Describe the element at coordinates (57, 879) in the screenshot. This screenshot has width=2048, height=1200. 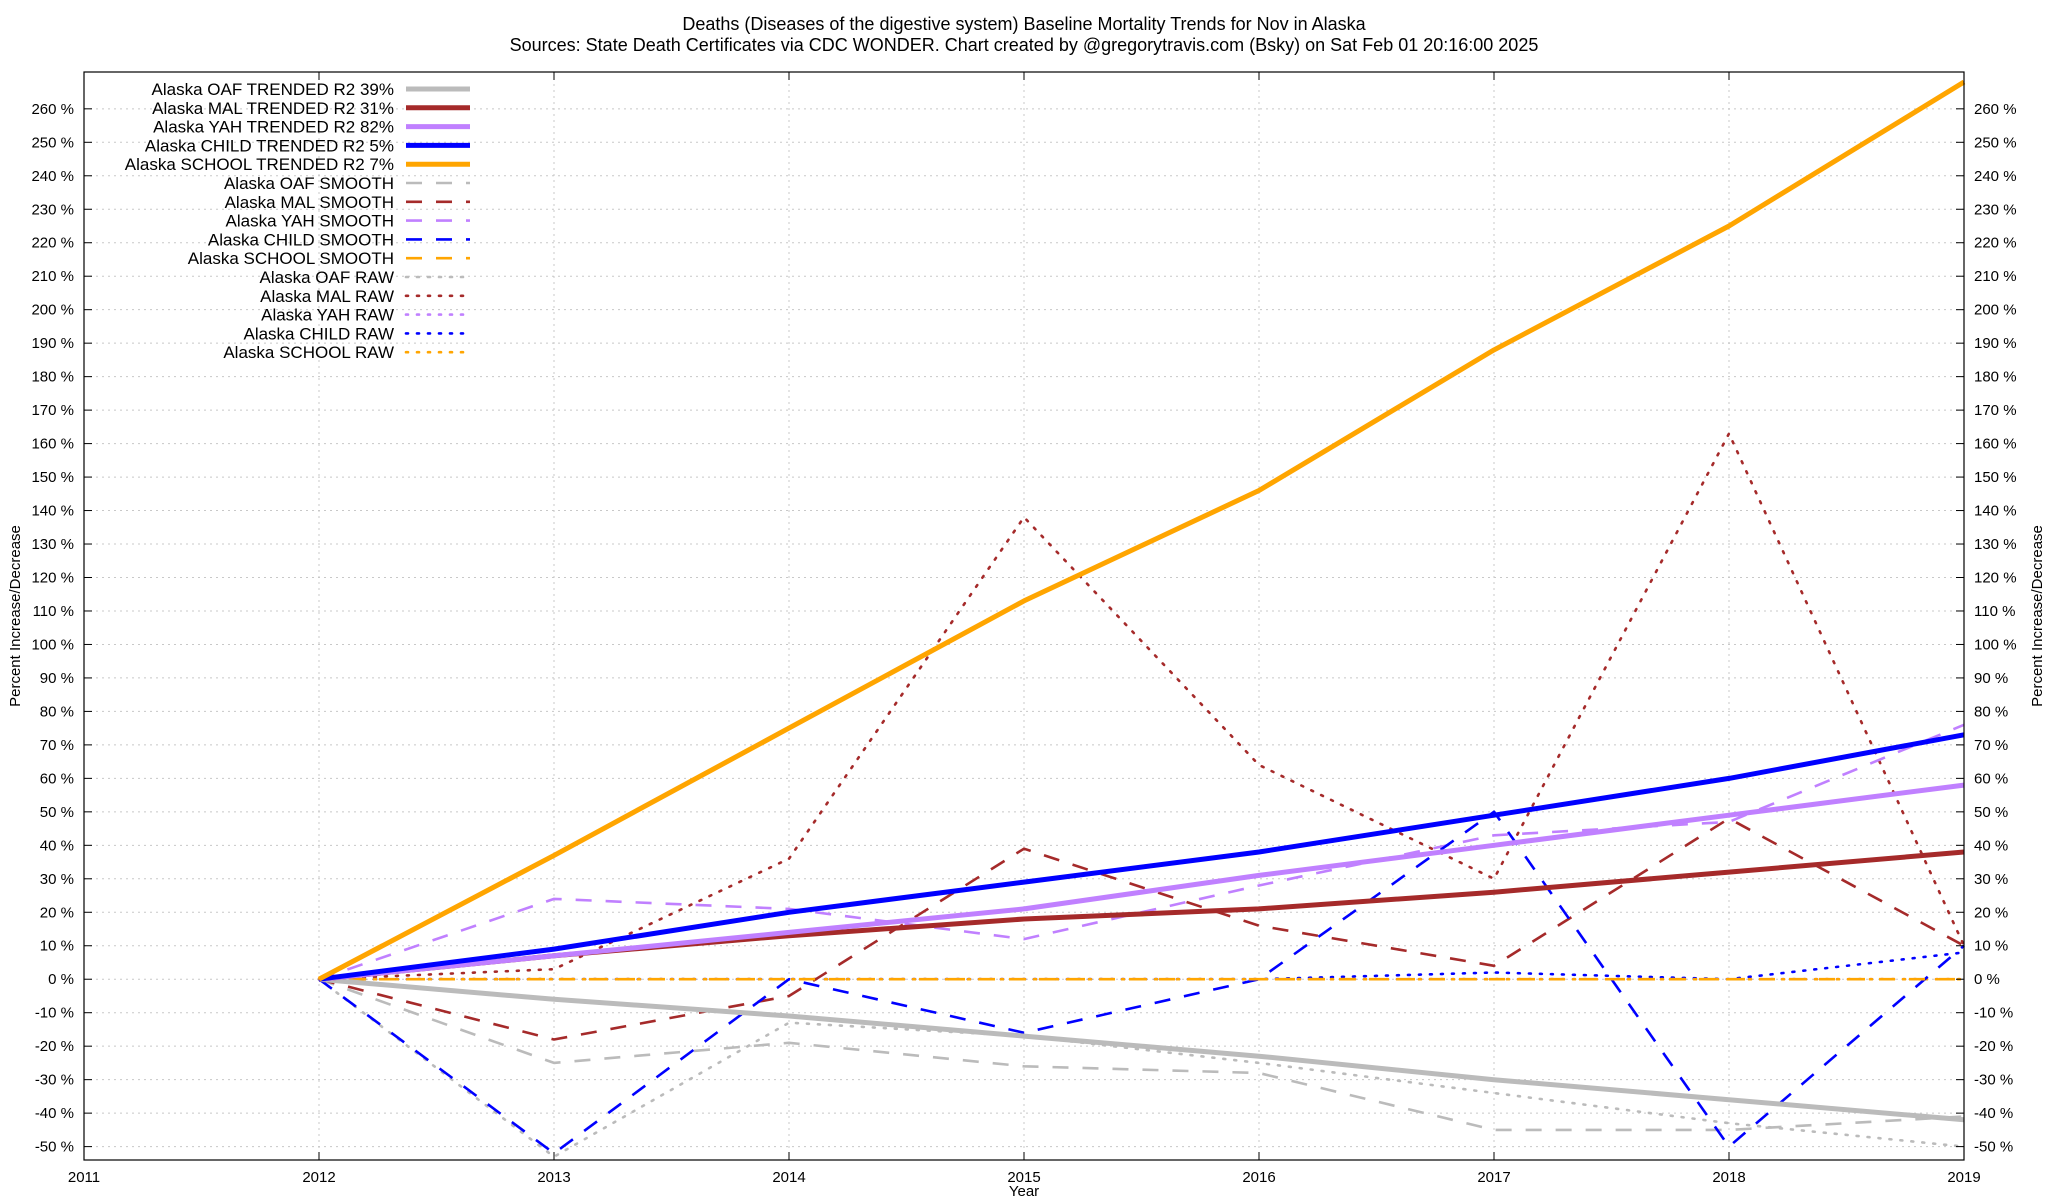
I see `y-tick-label: 30 %` at that location.